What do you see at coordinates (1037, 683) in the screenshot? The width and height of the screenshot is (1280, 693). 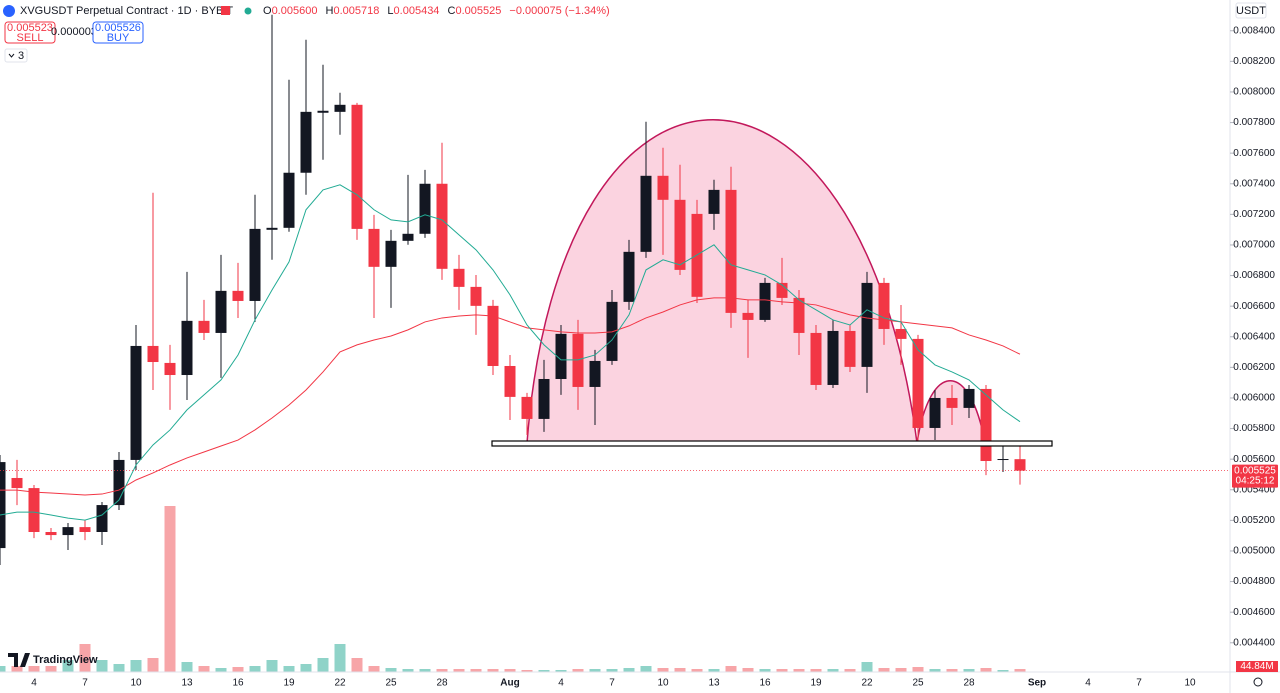 I see `x-tick-label: Sep` at bounding box center [1037, 683].